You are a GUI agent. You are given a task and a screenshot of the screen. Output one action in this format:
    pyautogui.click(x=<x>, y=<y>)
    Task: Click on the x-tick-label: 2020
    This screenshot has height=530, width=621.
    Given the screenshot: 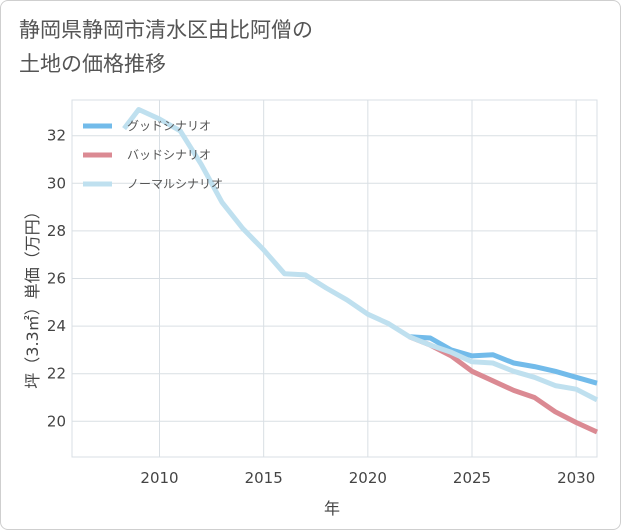 What is the action you would take?
    pyautogui.click(x=368, y=478)
    